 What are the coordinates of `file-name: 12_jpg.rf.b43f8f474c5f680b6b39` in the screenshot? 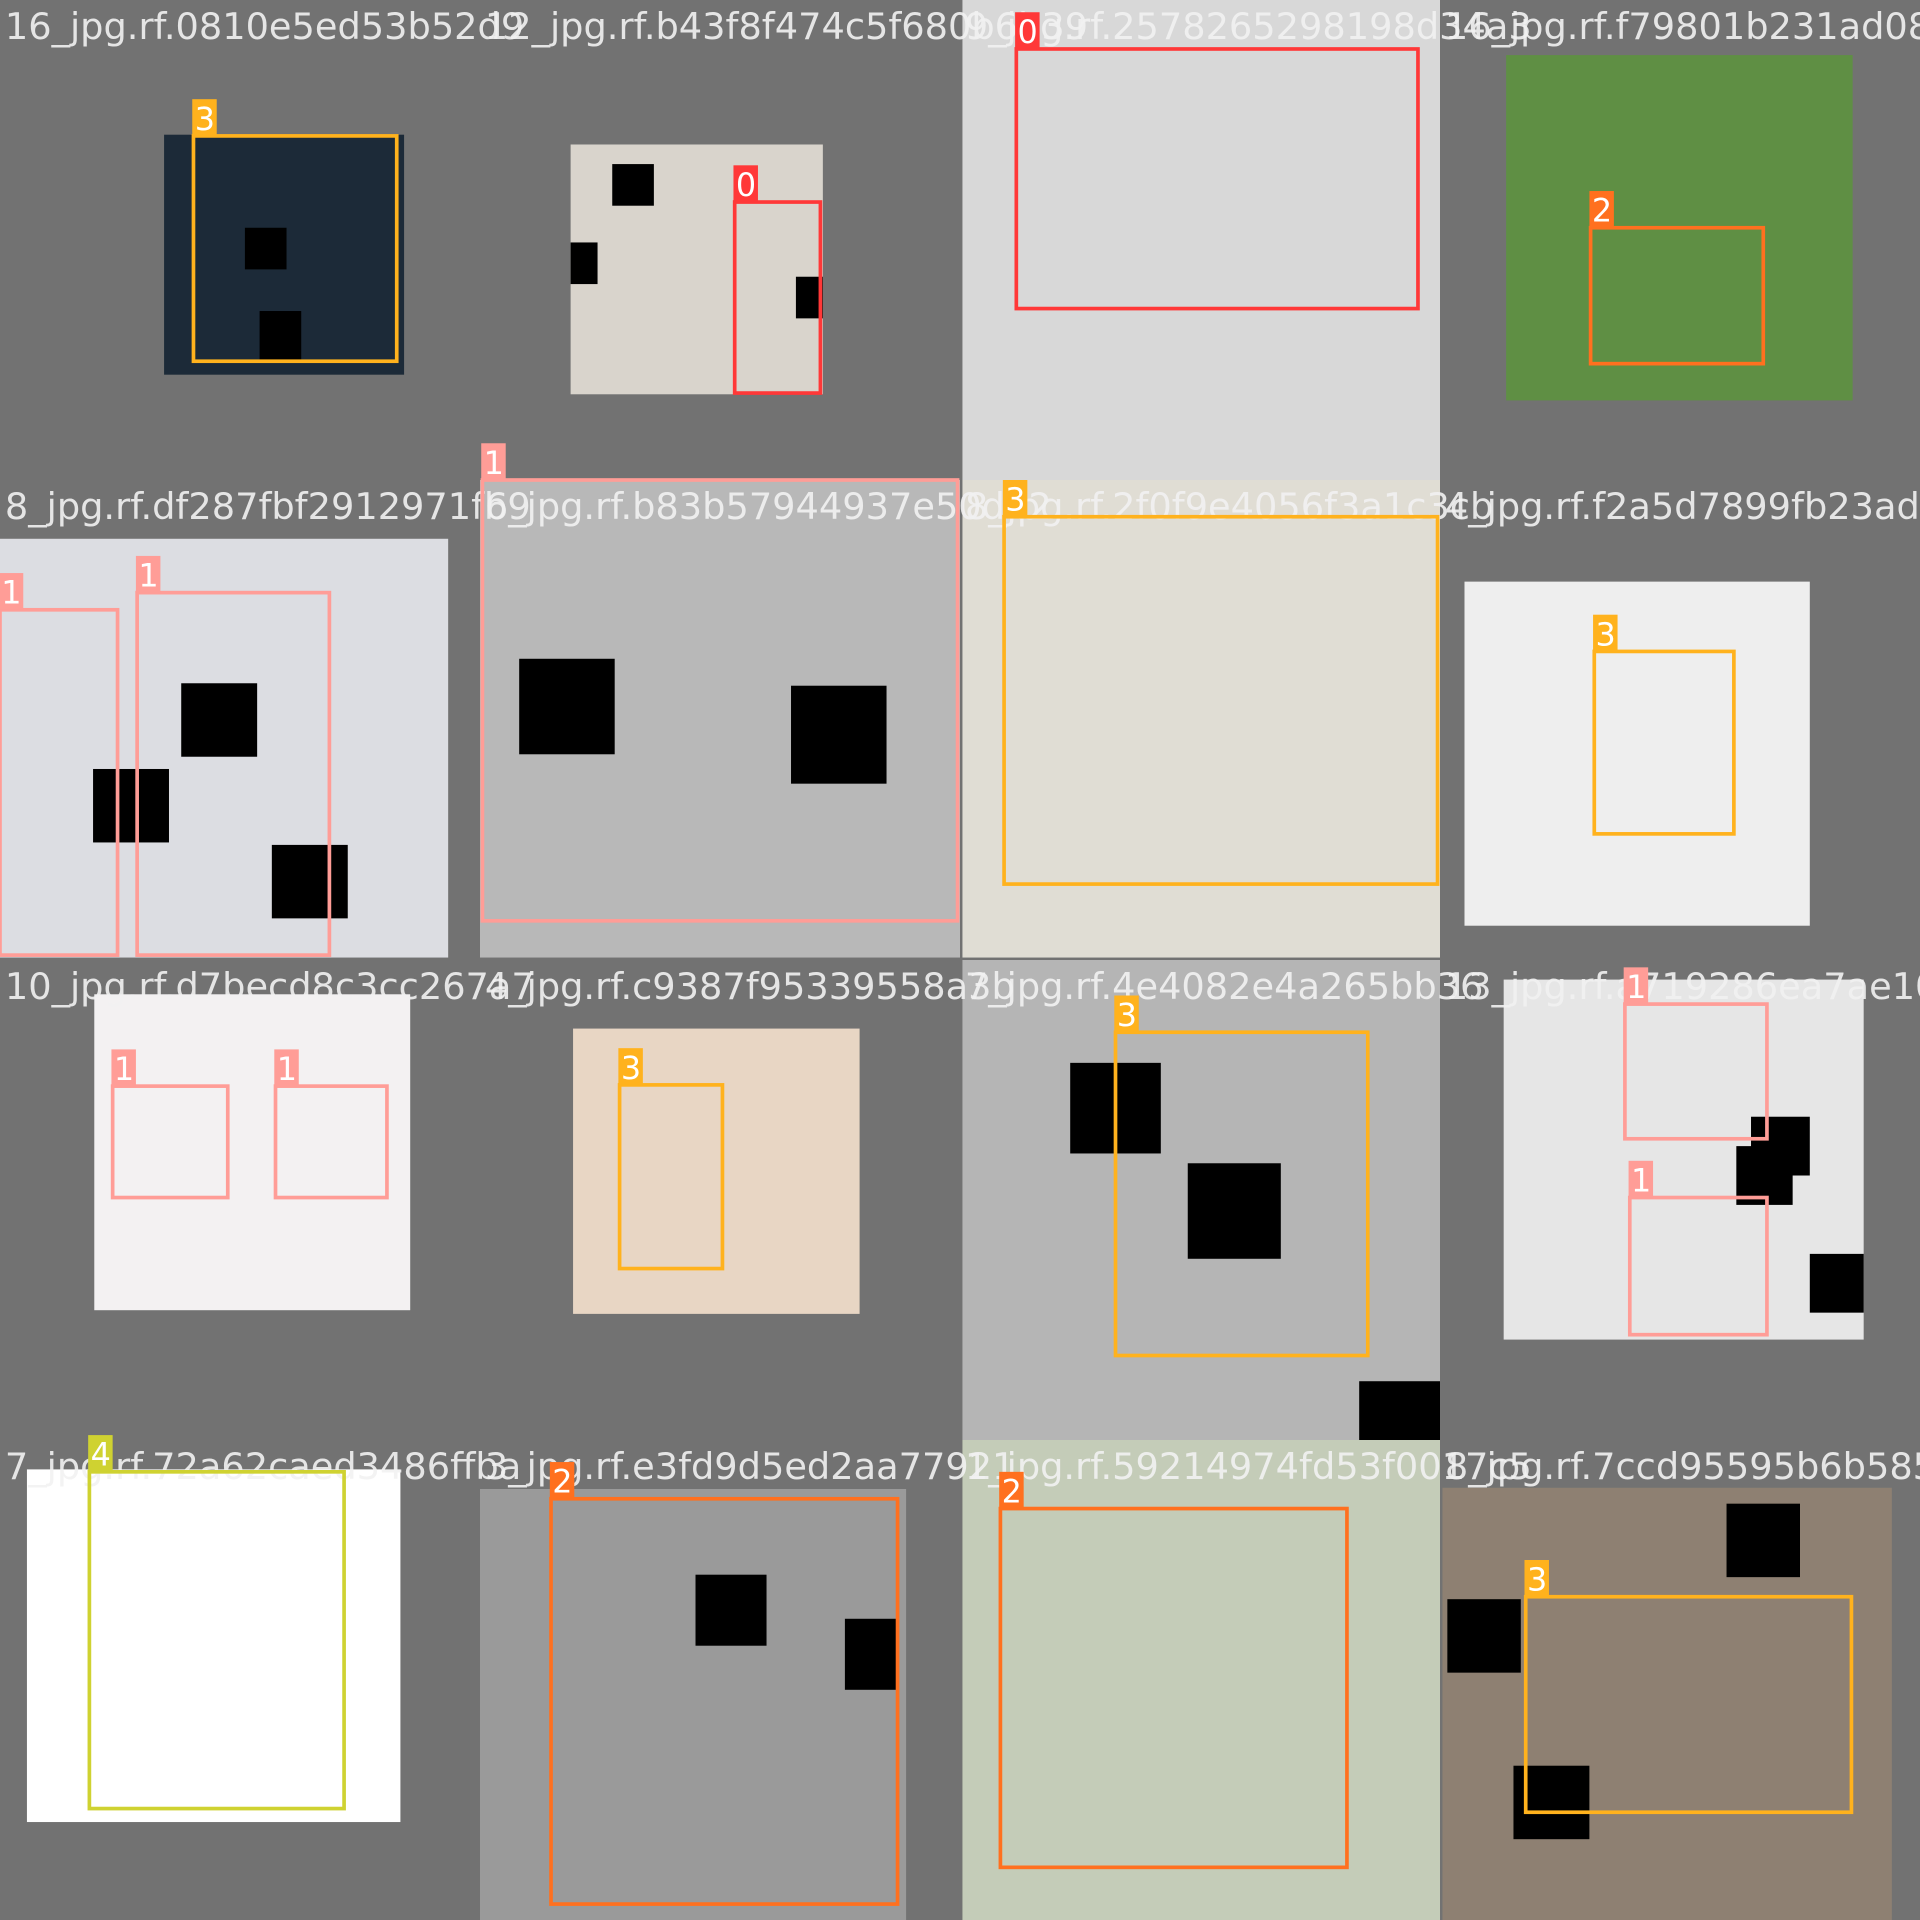 It's located at (786, 26).